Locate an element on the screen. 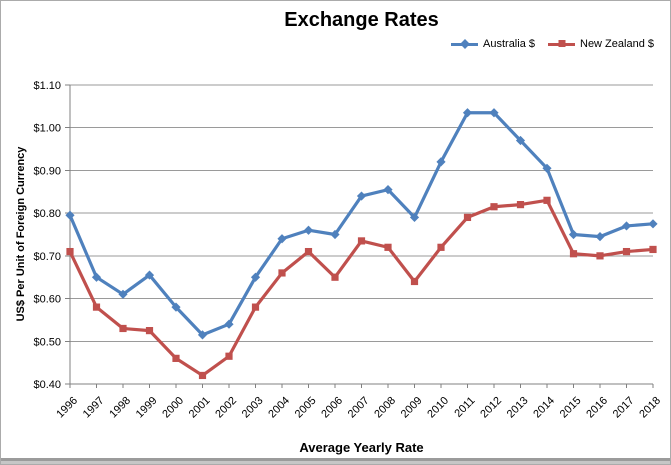 Image resolution: width=671 pixels, height=465 pixels. x-tick-label-1998: 1998 is located at coordinates (120, 408).